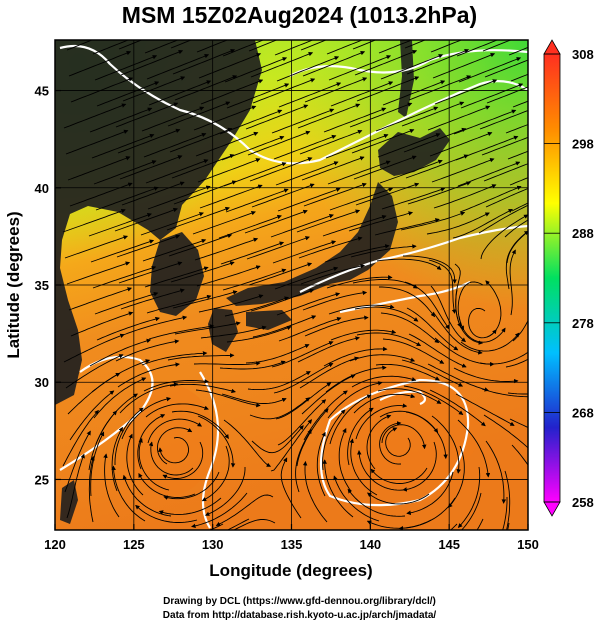 This screenshot has width=599, height=625. What do you see at coordinates (13, 284) in the screenshot?
I see `y-axis-label: Latitude (degrees)` at bounding box center [13, 284].